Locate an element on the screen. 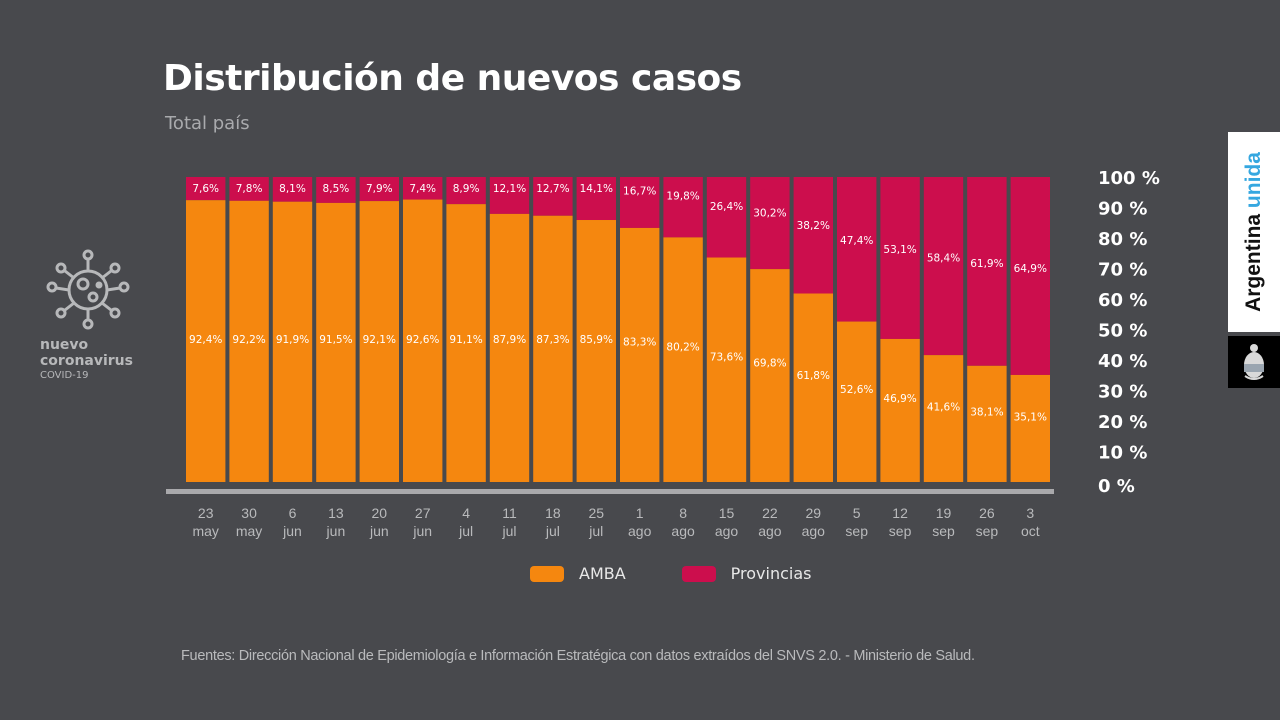  data-label-provincias: 12,1% is located at coordinates (509, 189).